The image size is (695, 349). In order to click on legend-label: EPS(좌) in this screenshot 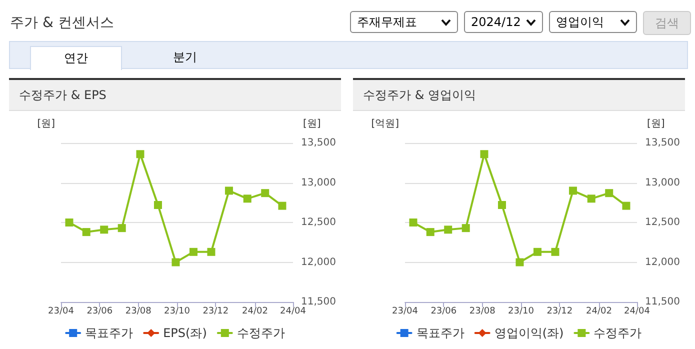, I will do `click(185, 333)`.